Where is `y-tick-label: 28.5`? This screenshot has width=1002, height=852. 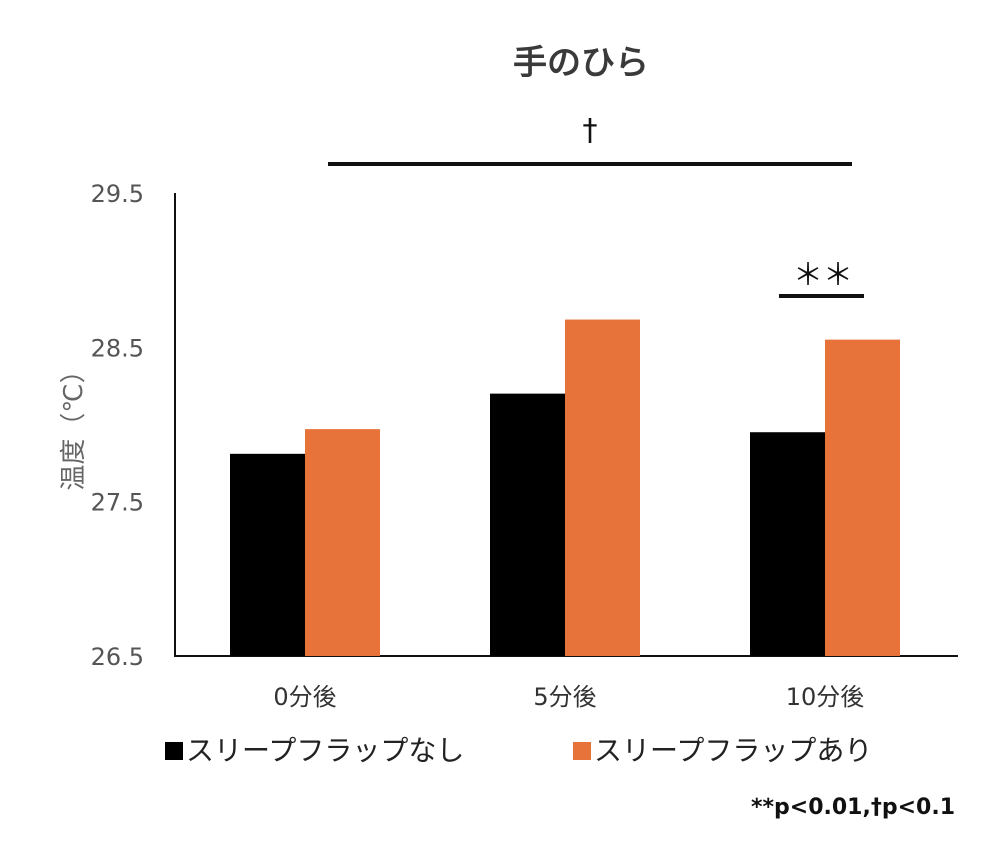
y-tick-label: 28.5 is located at coordinates (117, 348).